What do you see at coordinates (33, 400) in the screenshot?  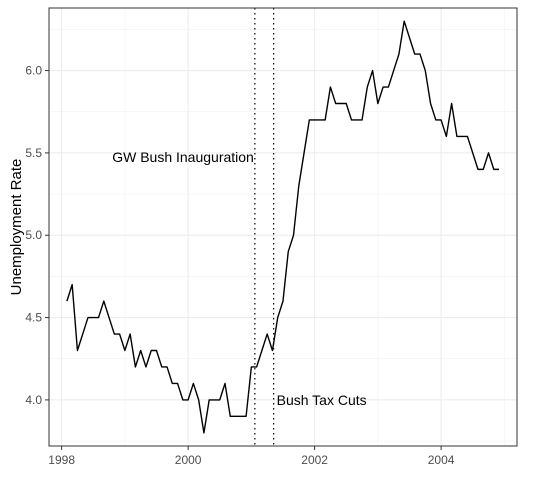 I see `y-tick-label: 4.0` at bounding box center [33, 400].